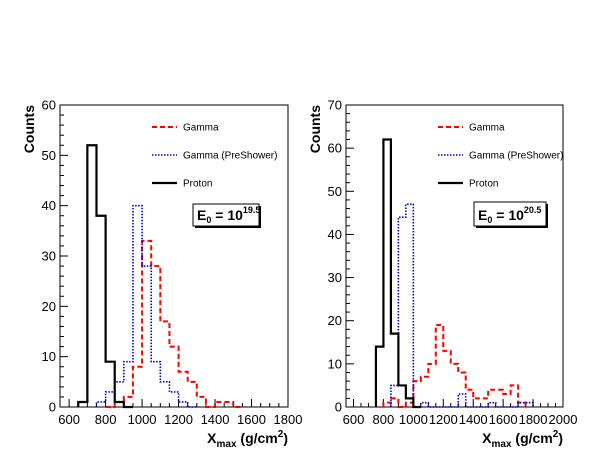 Image resolution: width=598 pixels, height=449 pixels. I want to click on y-tick-label: 70, so click(335, 105).